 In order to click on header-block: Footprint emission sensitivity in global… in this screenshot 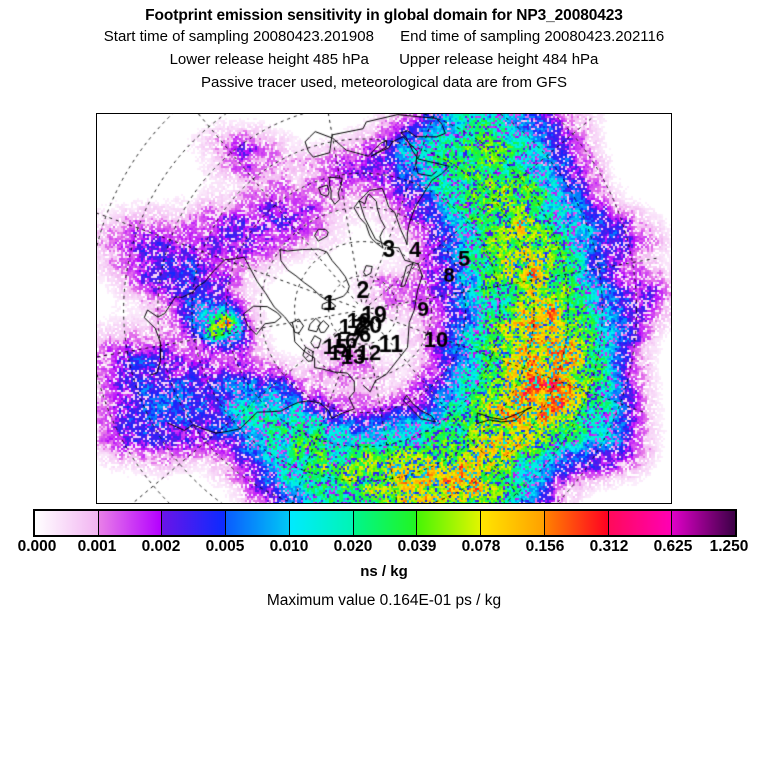, I will do `click(384, 47)`.